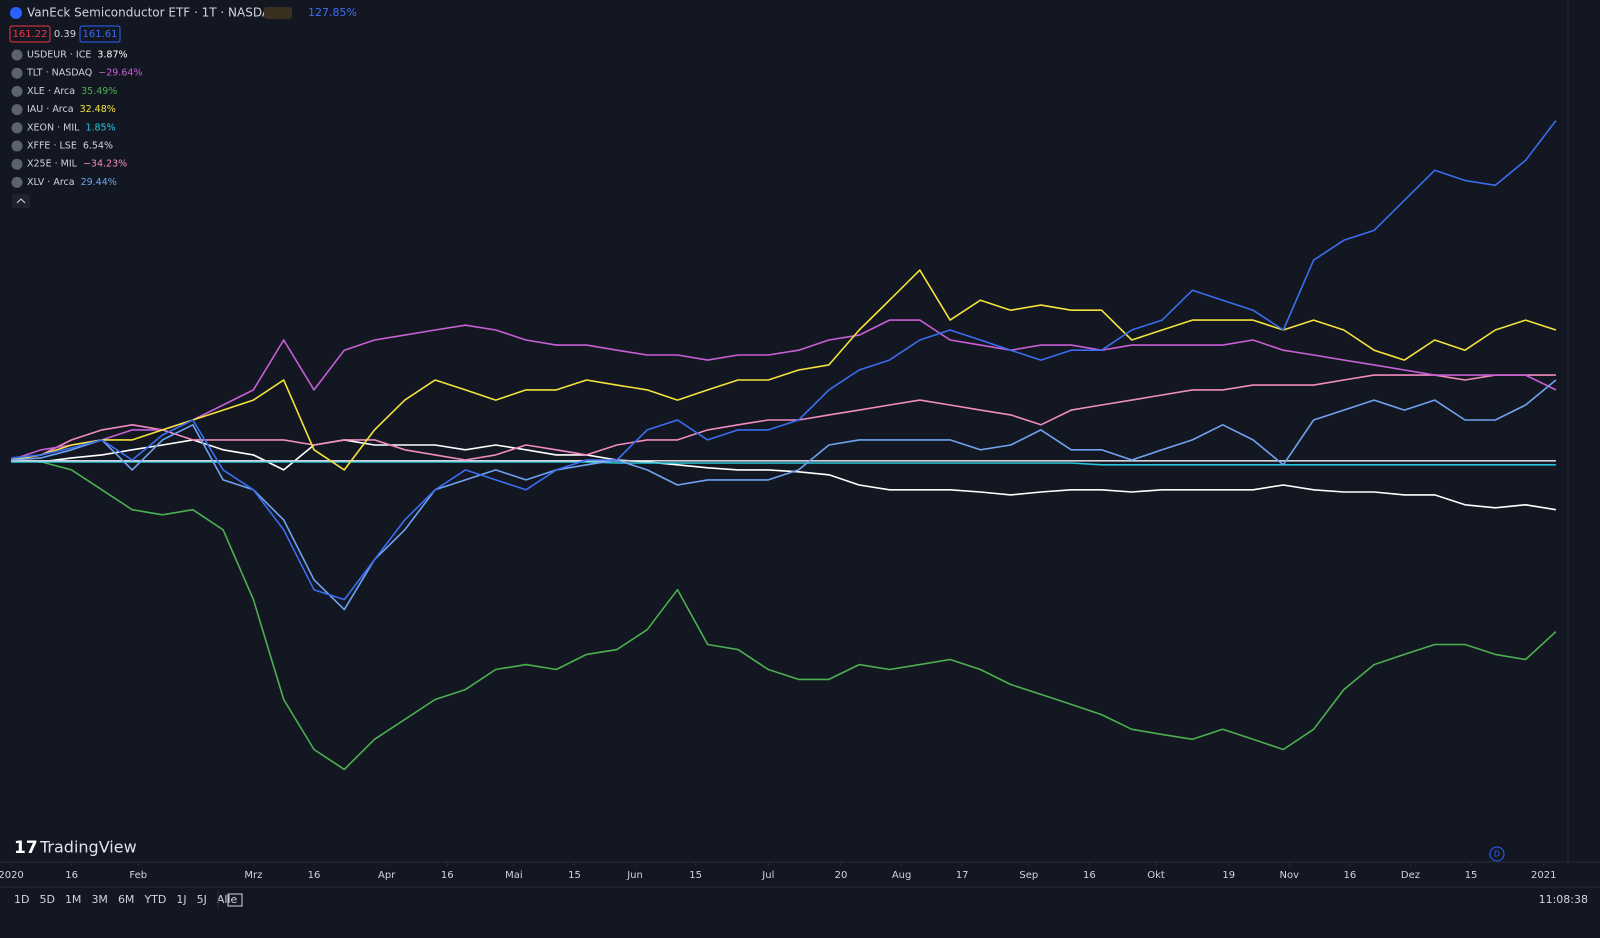 The width and height of the screenshot is (1600, 938). Describe the element at coordinates (99, 91) in the screenshot. I see `legend-change: 35.49%` at that location.